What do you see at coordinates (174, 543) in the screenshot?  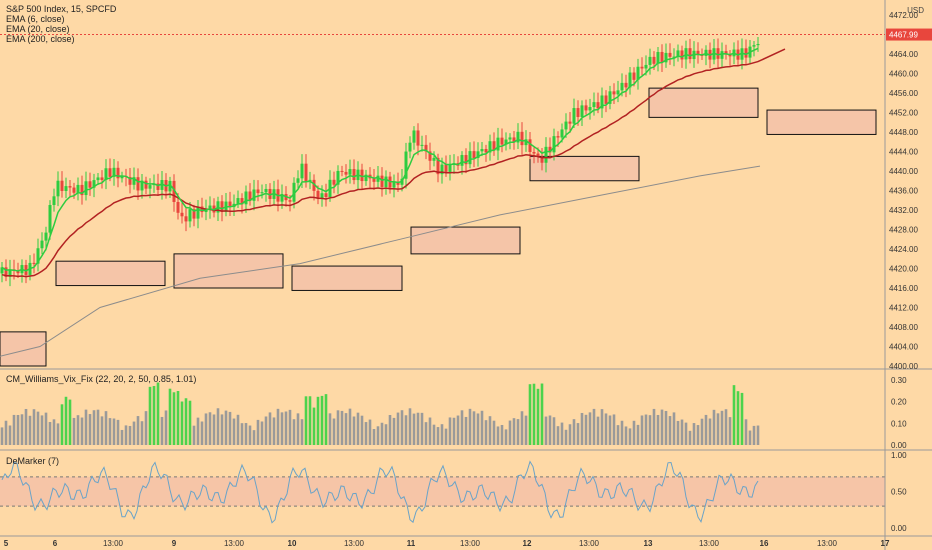 I see `time-tick-label: 9` at bounding box center [174, 543].